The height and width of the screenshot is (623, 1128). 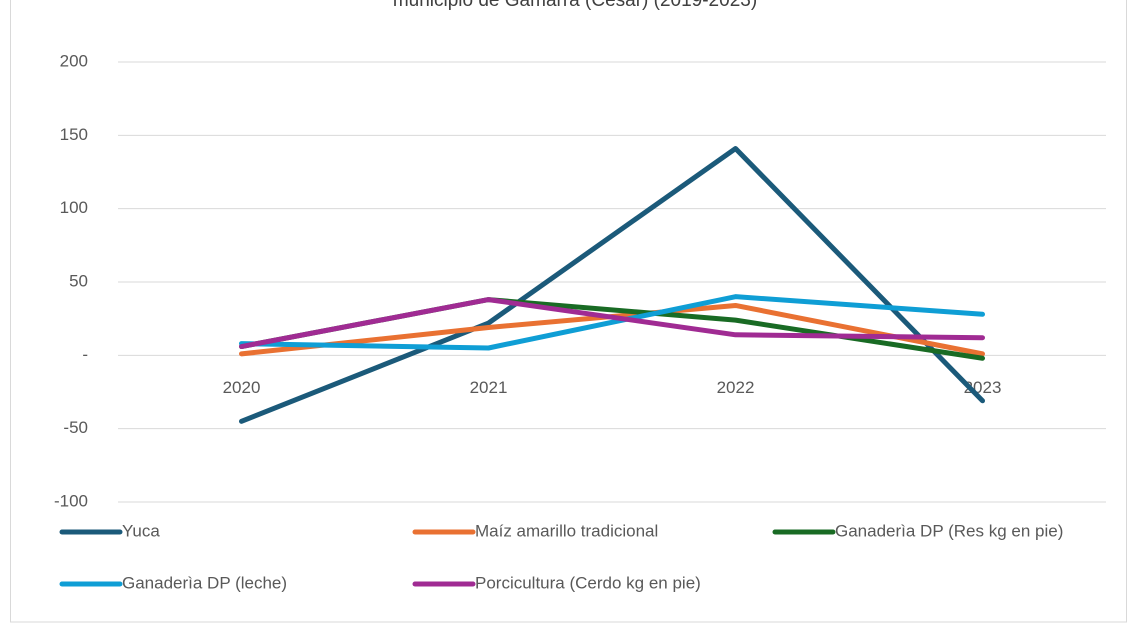 What do you see at coordinates (588, 582) in the screenshot?
I see `legend-label: Porcicultura (Cerdo kg en pie)` at bounding box center [588, 582].